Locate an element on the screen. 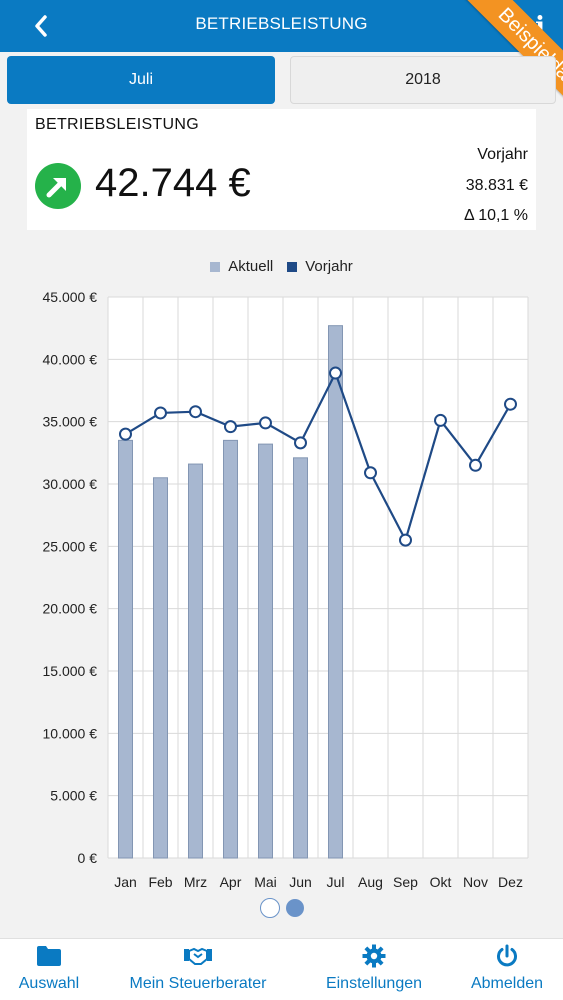 The width and height of the screenshot is (563, 1000). folder-icon is located at coordinates (49, 956).